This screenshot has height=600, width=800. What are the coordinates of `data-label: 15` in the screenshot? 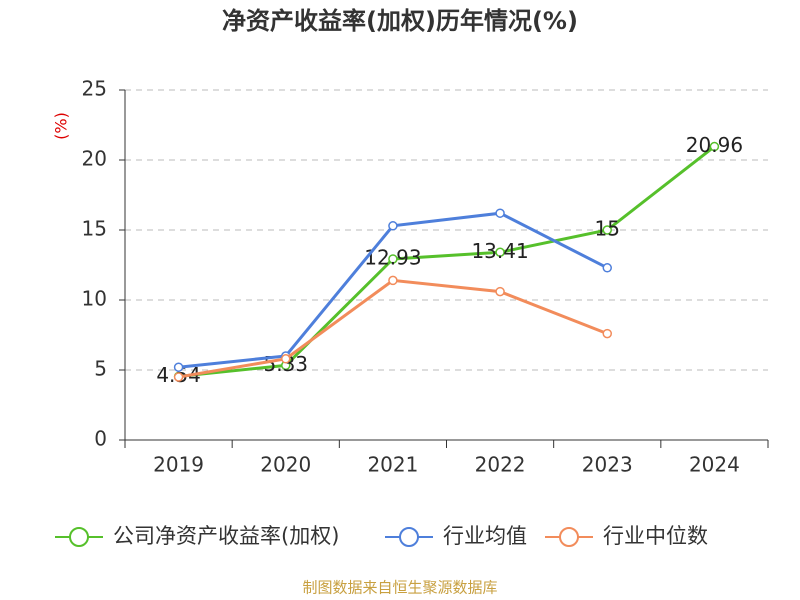 It's located at (607, 229).